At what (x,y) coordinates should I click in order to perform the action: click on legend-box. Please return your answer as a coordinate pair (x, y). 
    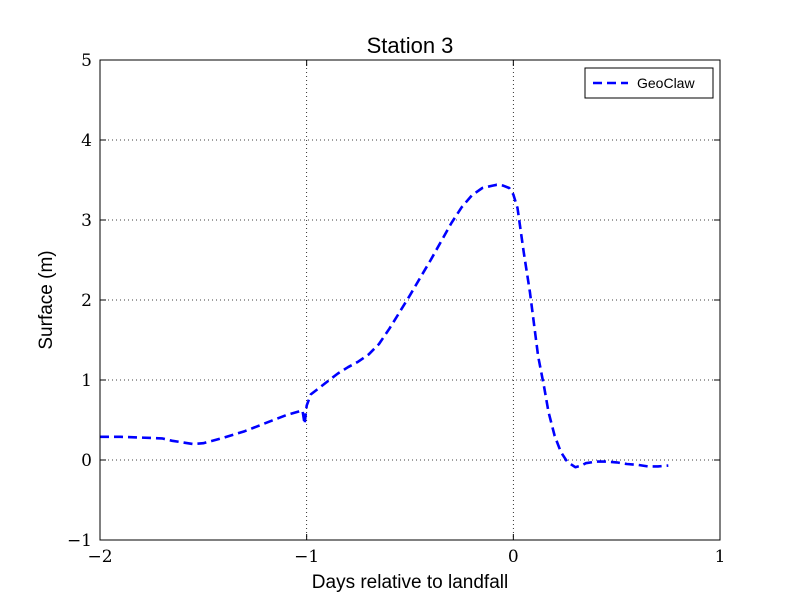
    Looking at the image, I should click on (649, 83).